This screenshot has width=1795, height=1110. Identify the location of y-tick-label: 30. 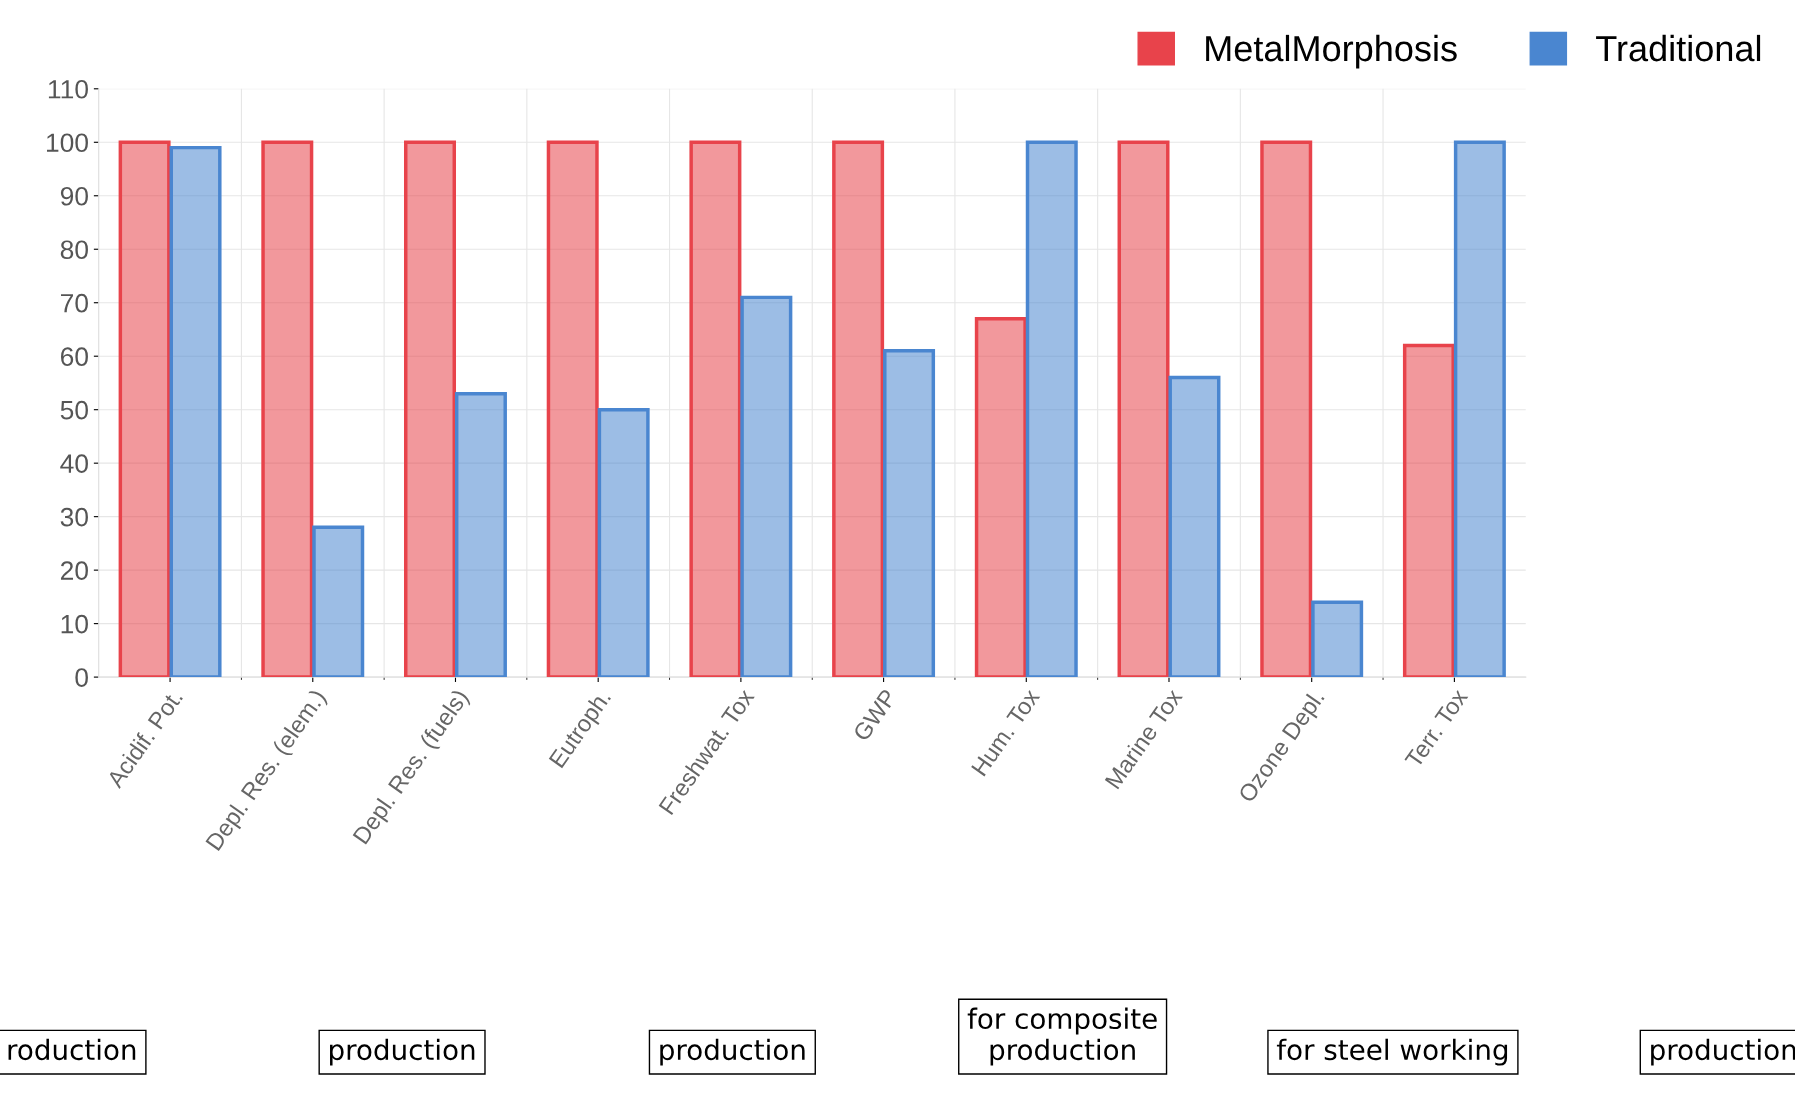
(74, 517).